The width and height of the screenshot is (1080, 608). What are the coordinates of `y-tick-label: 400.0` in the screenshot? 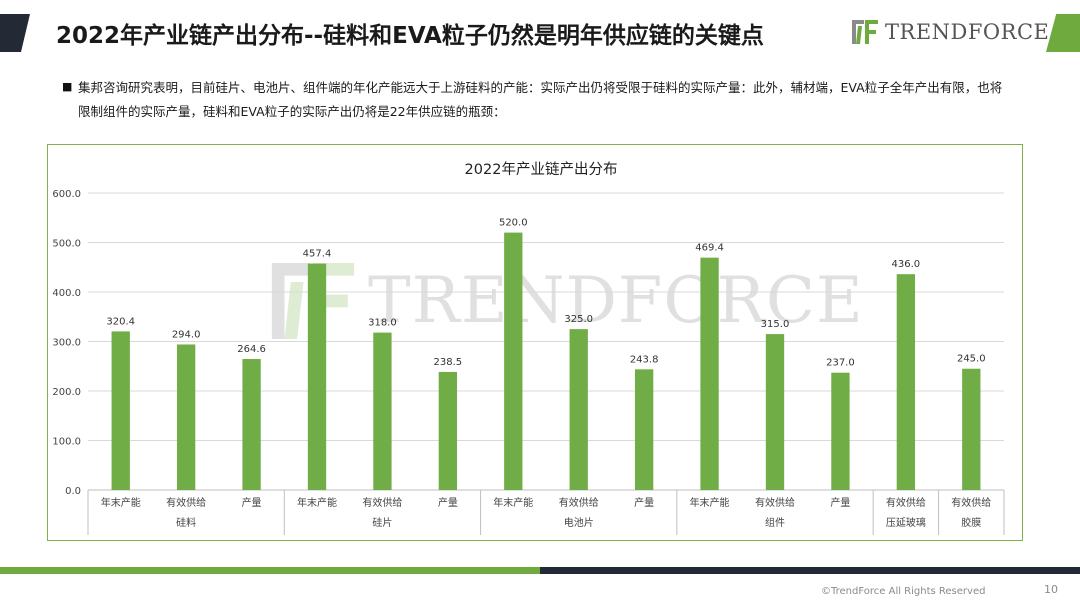 It's located at (66, 293).